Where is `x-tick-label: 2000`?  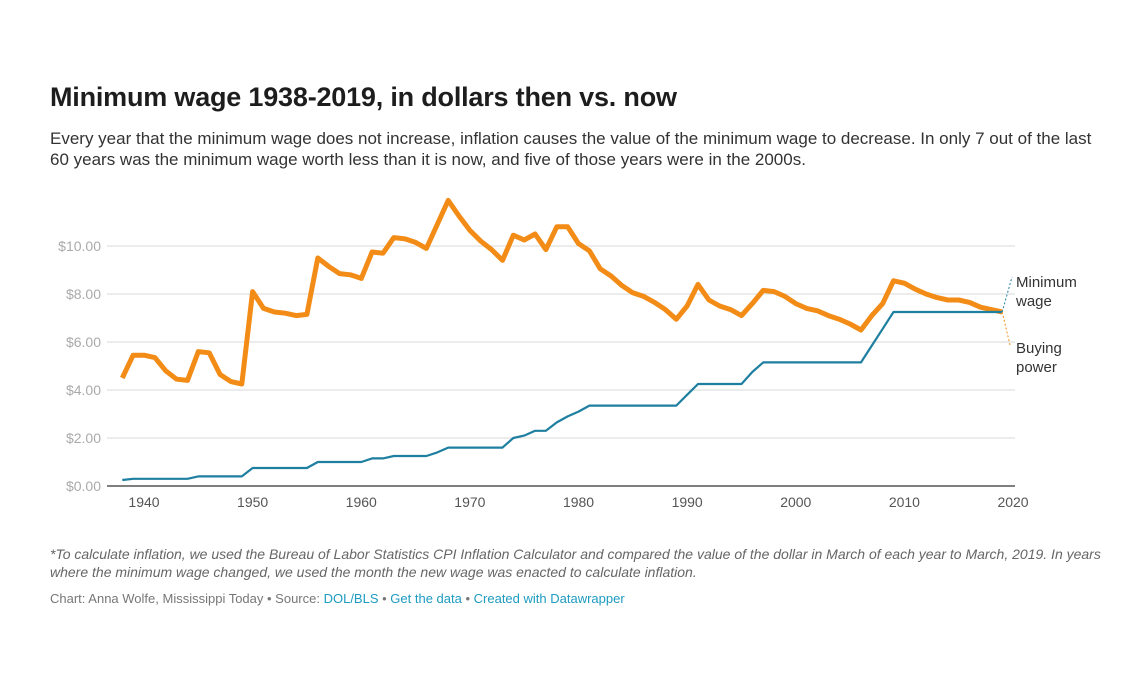 x-tick-label: 2000 is located at coordinates (795, 502).